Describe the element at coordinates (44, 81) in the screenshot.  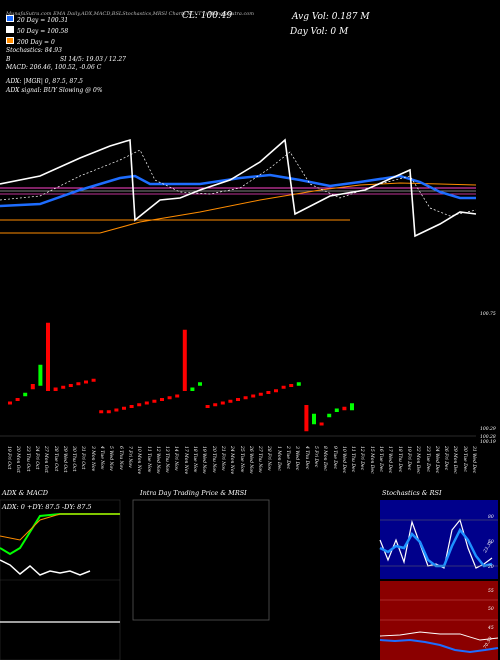
I see `adx-readout: ADX: |MGR| 0, 87.5, 87.5` at that location.